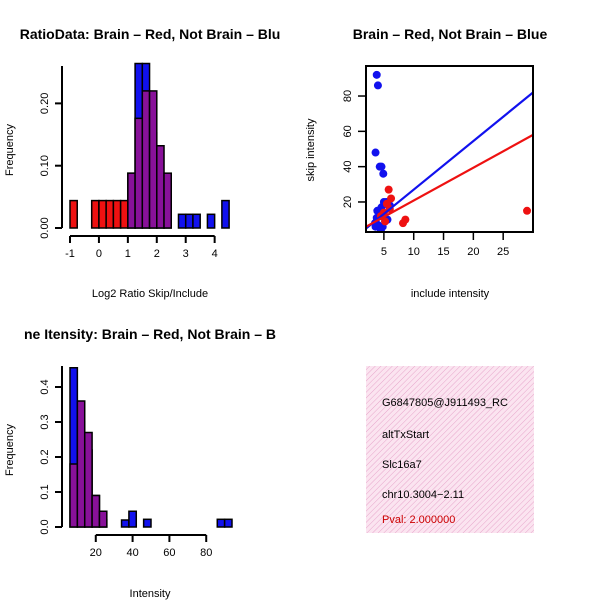 This screenshot has width=600, height=600. Describe the element at coordinates (45, 491) in the screenshot. I see `intensity-histogram-y-tick-label: 0.1` at that location.